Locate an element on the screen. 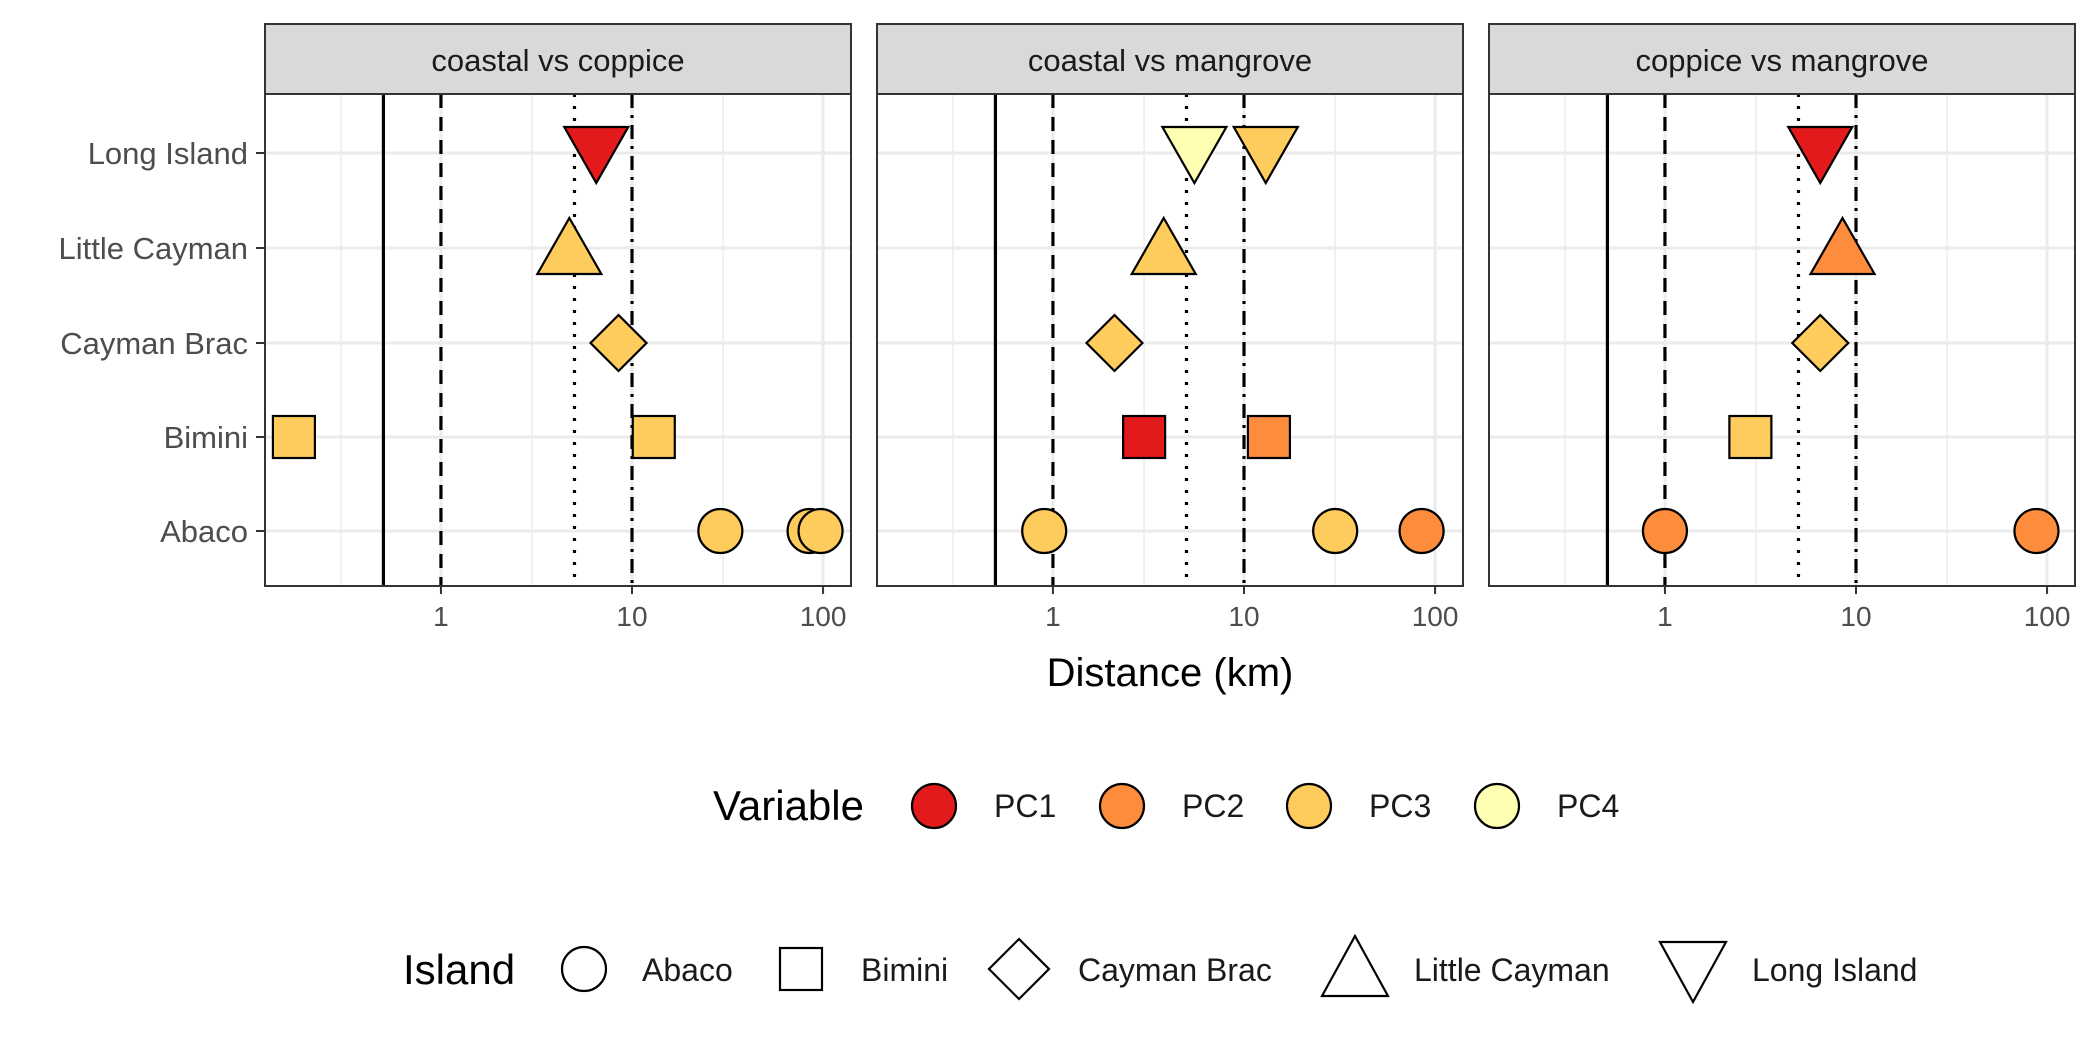  facet-title: coastal vs coppice is located at coordinates (557, 60).